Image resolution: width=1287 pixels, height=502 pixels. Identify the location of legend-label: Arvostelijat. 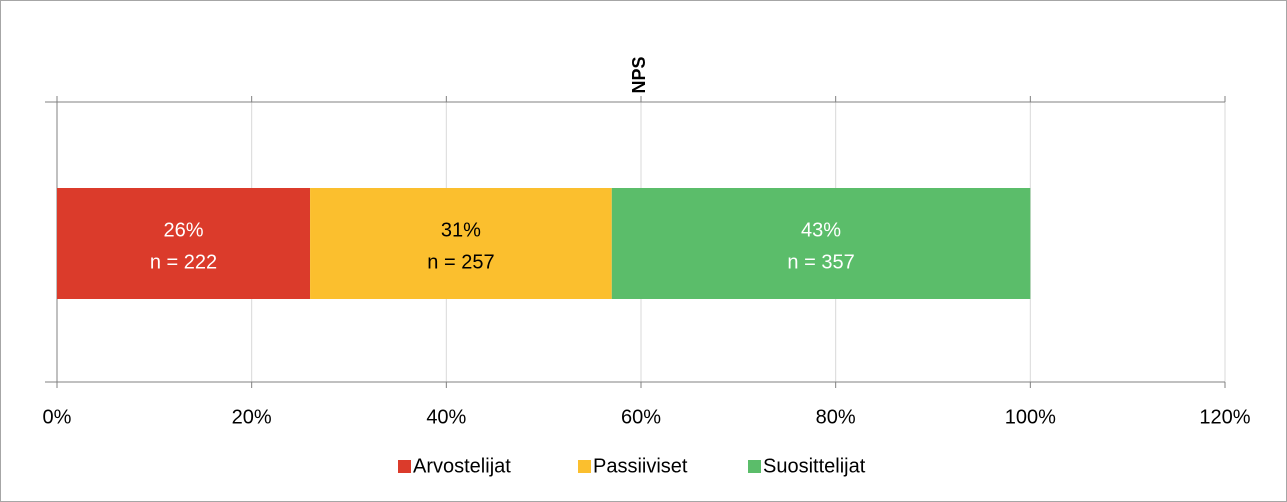
(462, 466).